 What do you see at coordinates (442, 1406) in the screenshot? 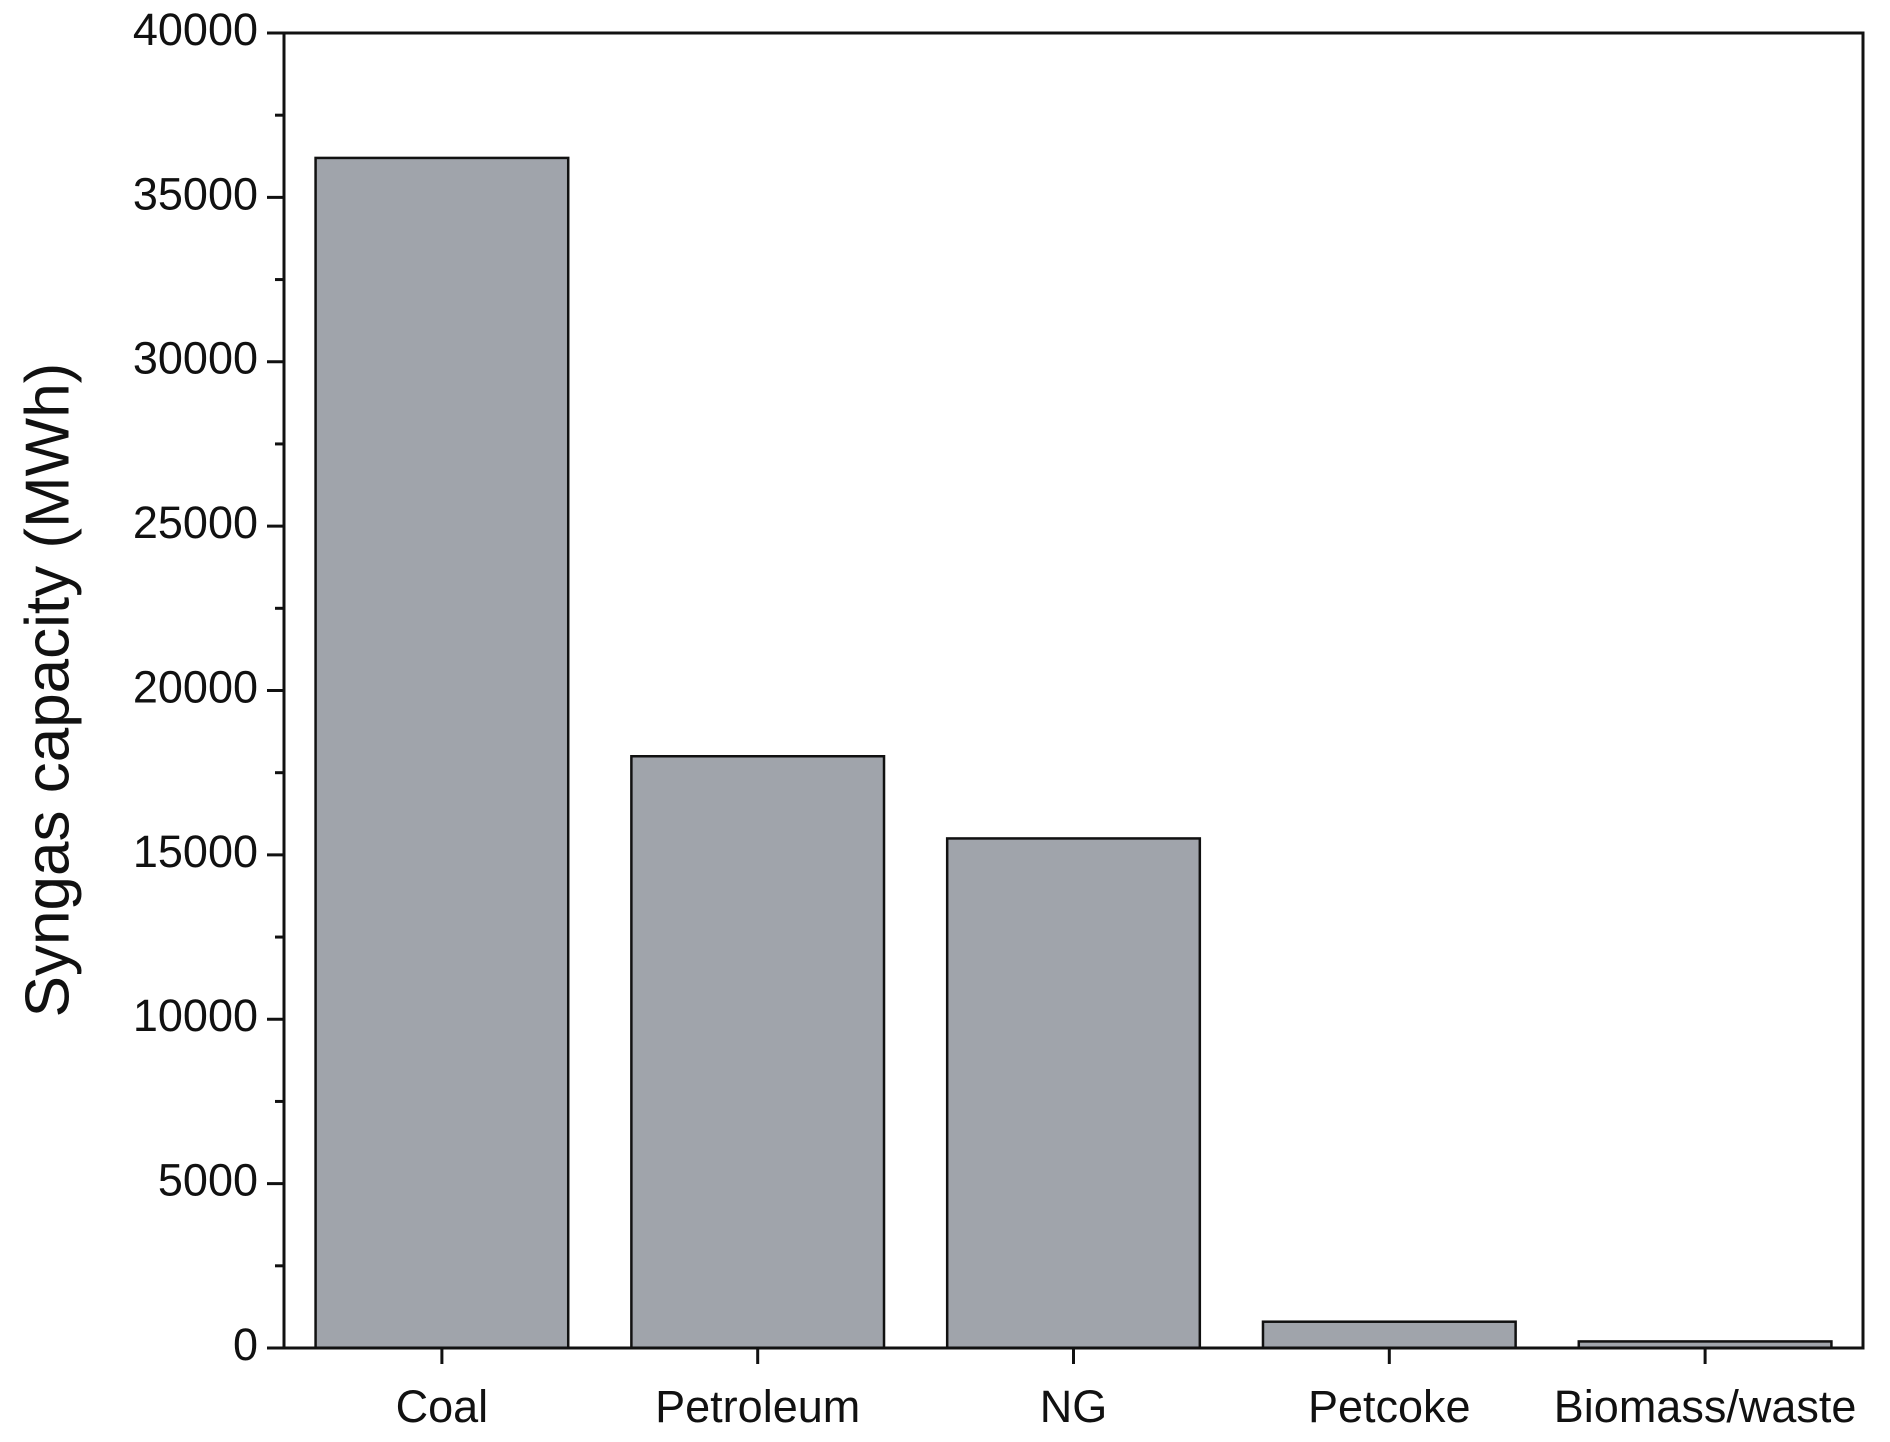
I see `x-tick-label: Coal` at bounding box center [442, 1406].